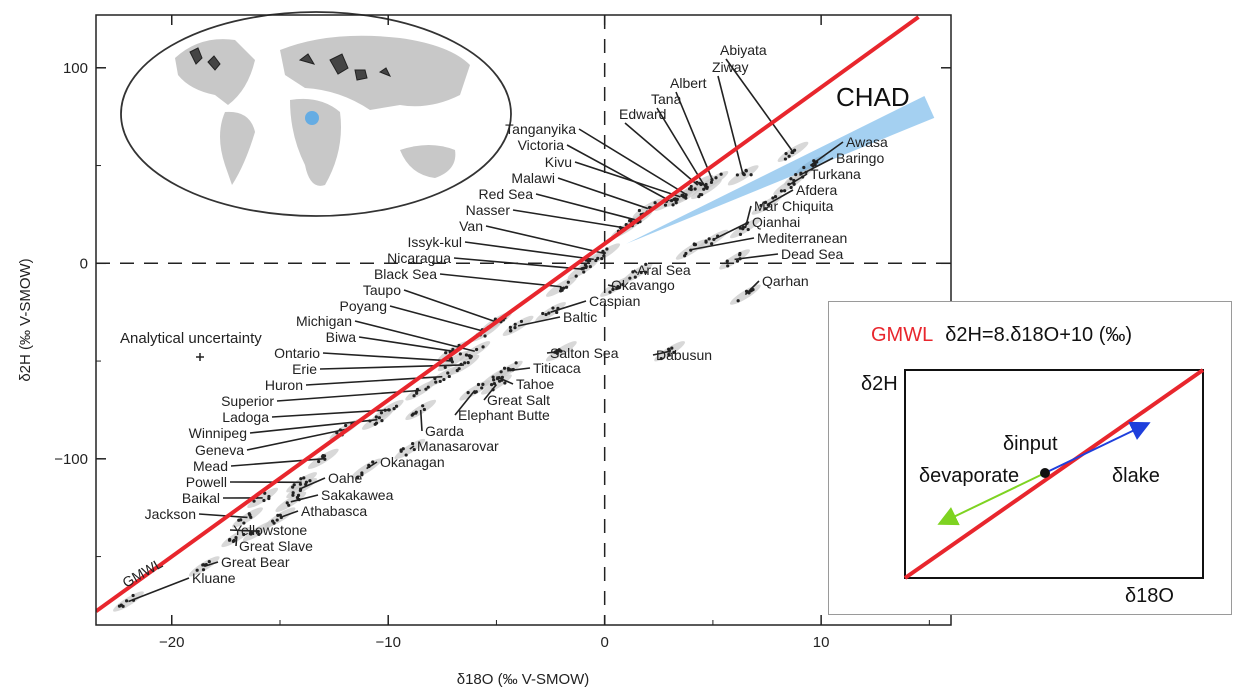  What do you see at coordinates (506, 194) in the screenshot?
I see `lake-label: Red Sea` at bounding box center [506, 194].